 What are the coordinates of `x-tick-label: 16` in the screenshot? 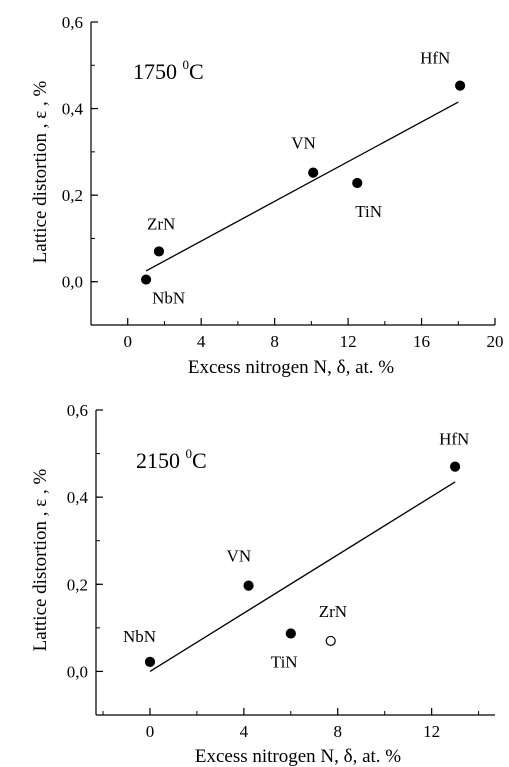 It's located at (421, 341).